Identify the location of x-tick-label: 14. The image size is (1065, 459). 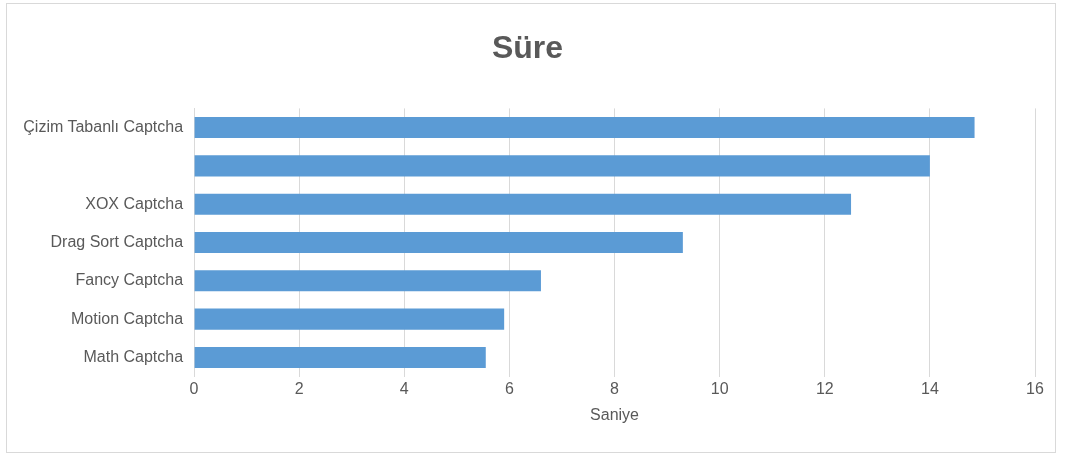
(929, 388).